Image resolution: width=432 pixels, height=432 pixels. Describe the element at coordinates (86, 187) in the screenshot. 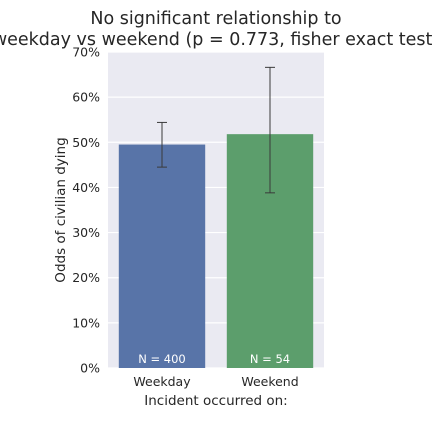

I see `y-tick-label: 40%` at that location.